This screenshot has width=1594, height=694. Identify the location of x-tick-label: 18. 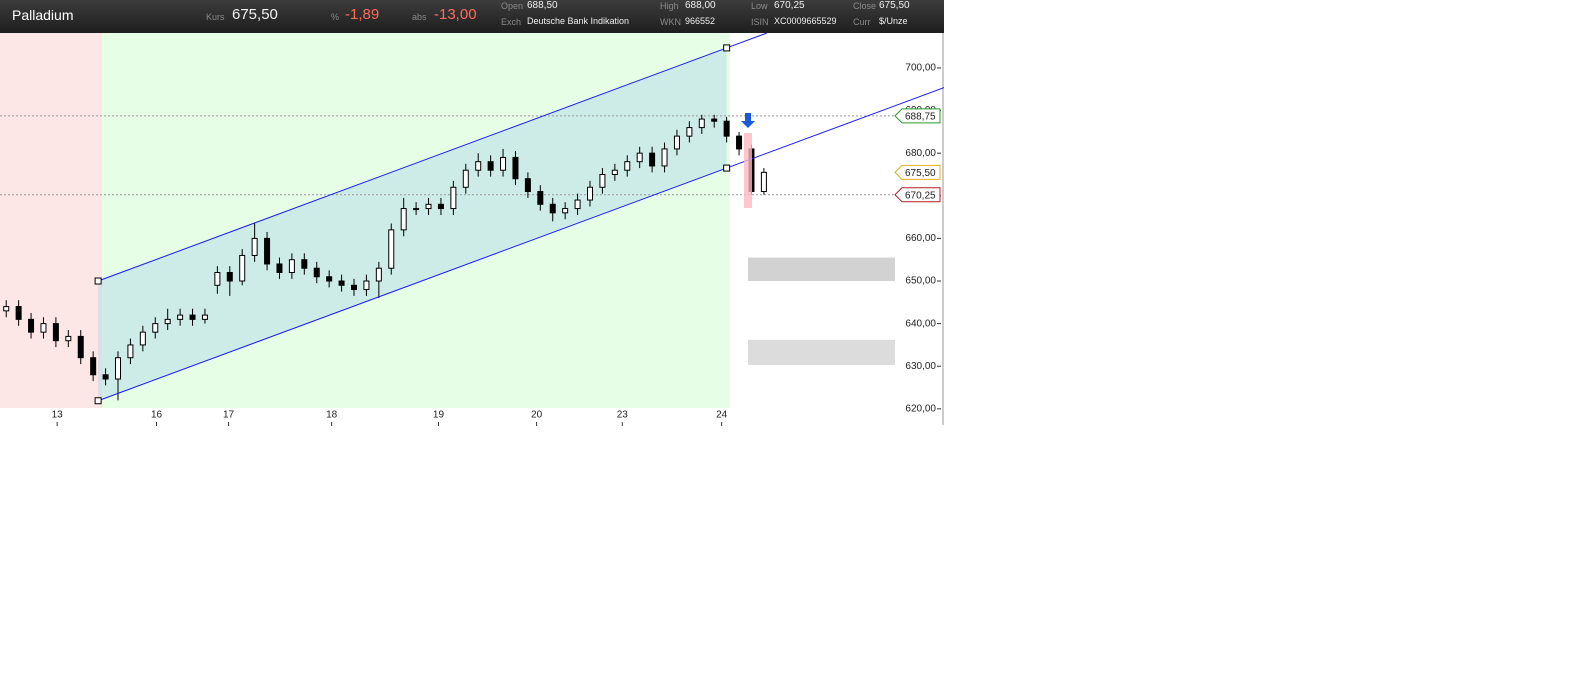
(332, 415).